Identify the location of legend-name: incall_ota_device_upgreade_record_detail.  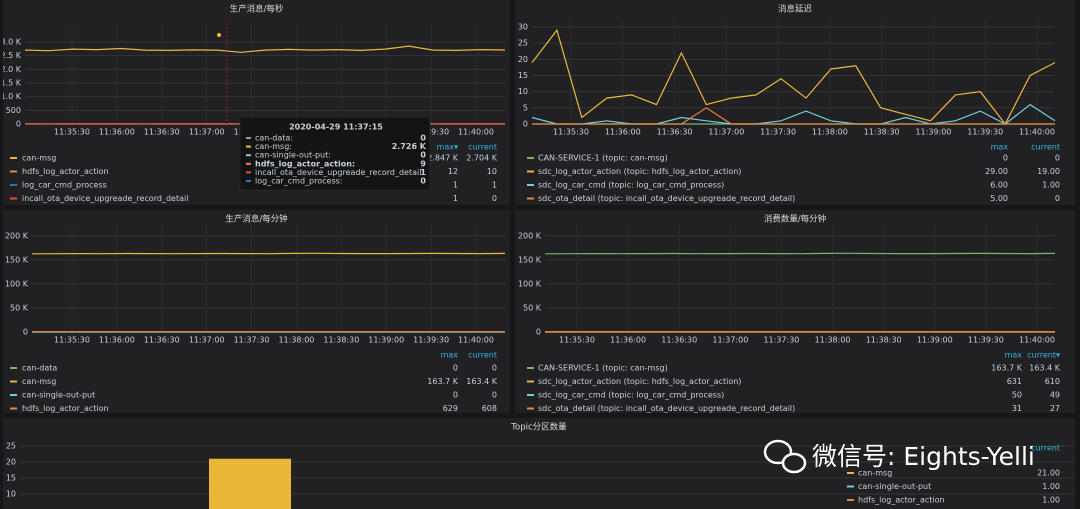
(105, 198).